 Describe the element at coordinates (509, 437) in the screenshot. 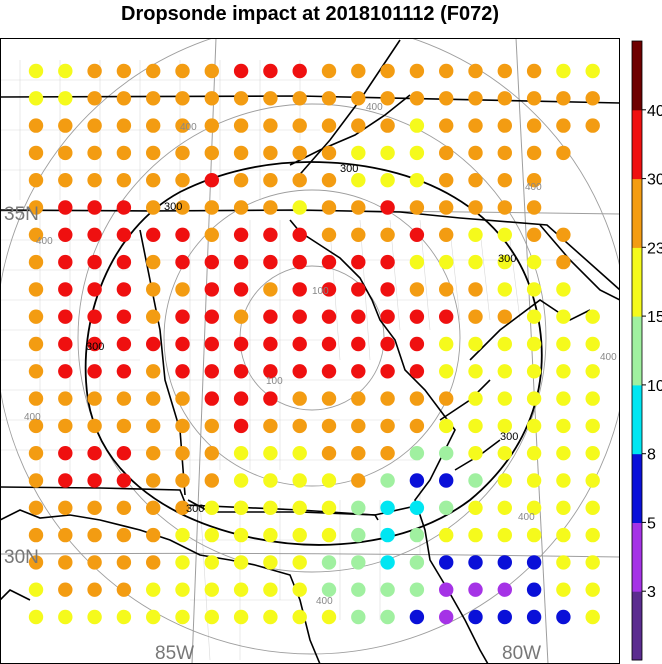

I see `contour-label-300-southeast: 300` at that location.